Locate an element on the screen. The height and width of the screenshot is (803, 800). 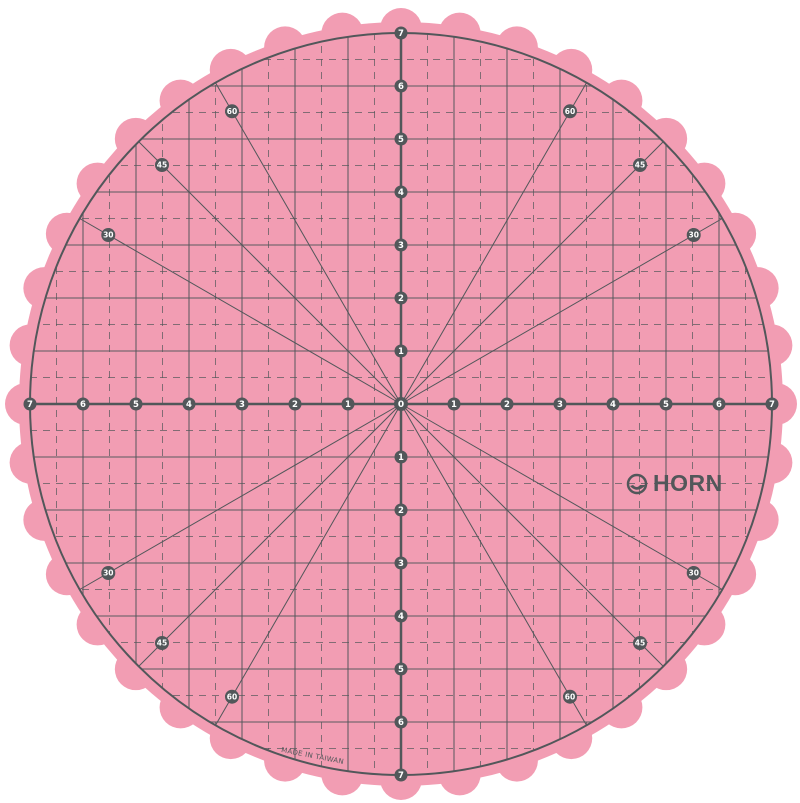
measure-label: 5 is located at coordinates (136, 404).